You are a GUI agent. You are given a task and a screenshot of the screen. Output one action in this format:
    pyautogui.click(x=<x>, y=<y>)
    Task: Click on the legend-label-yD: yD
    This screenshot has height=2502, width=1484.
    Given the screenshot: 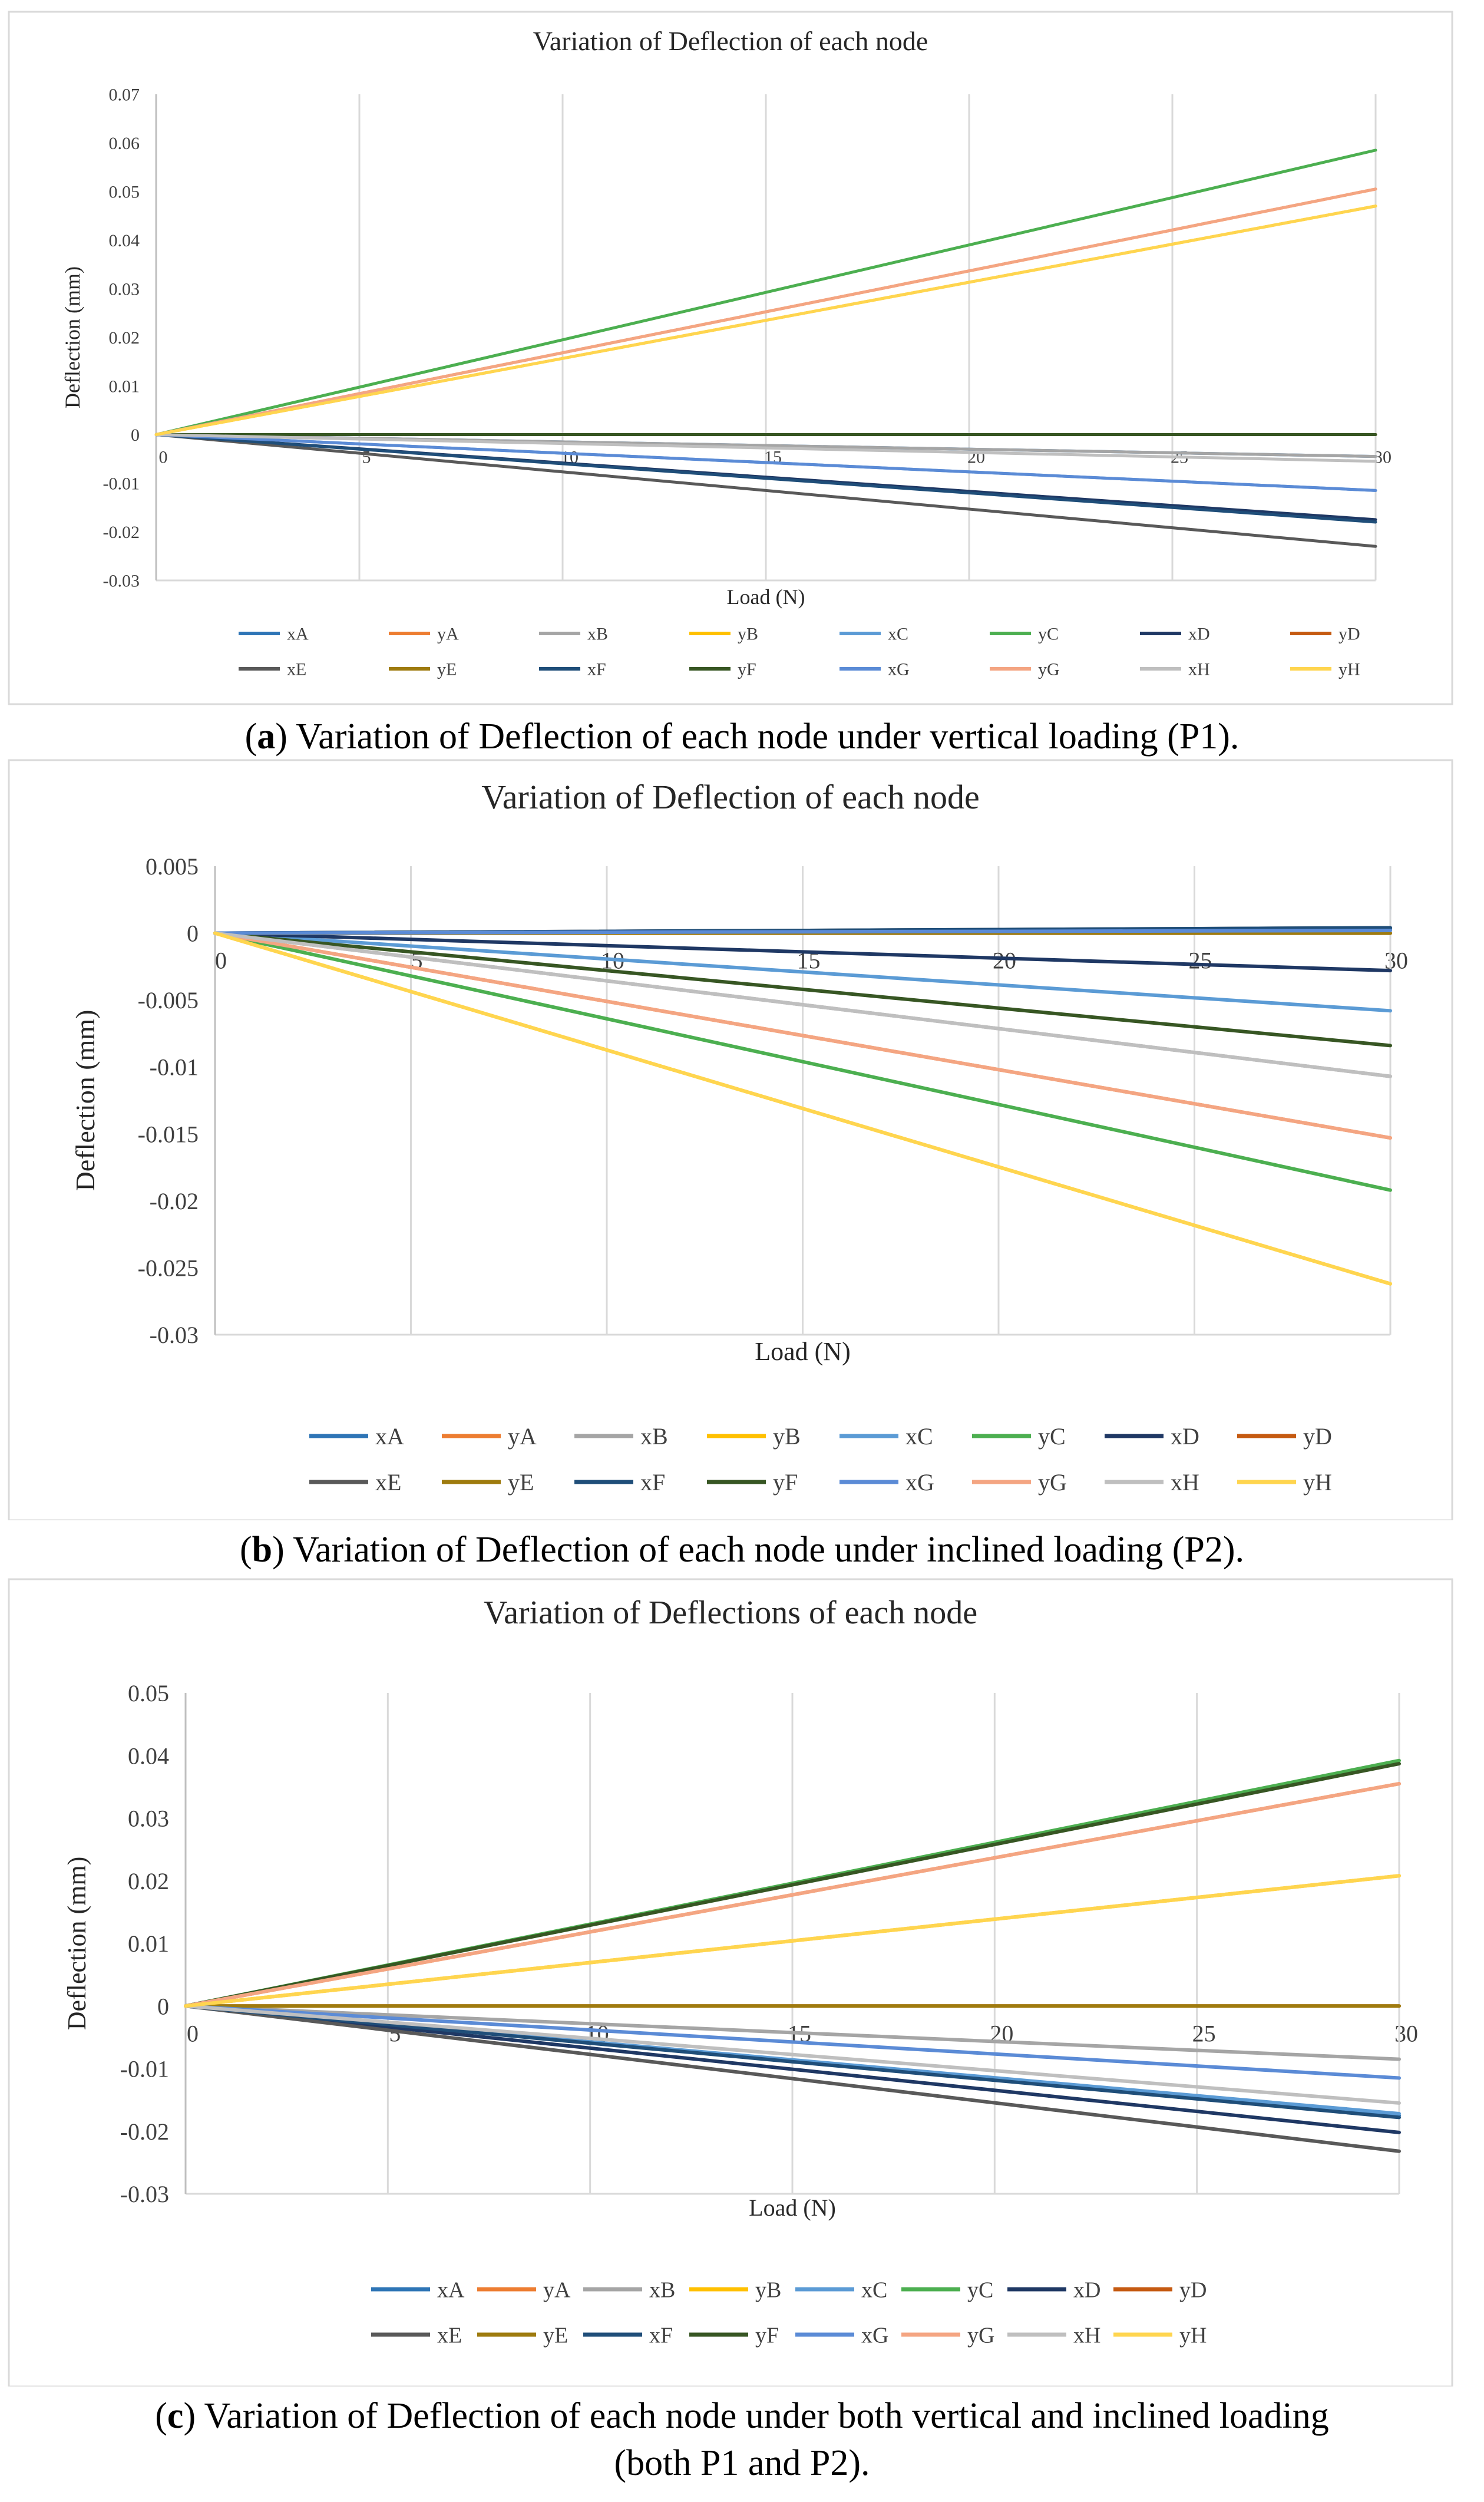 What is the action you would take?
    pyautogui.click(x=1193, y=2289)
    